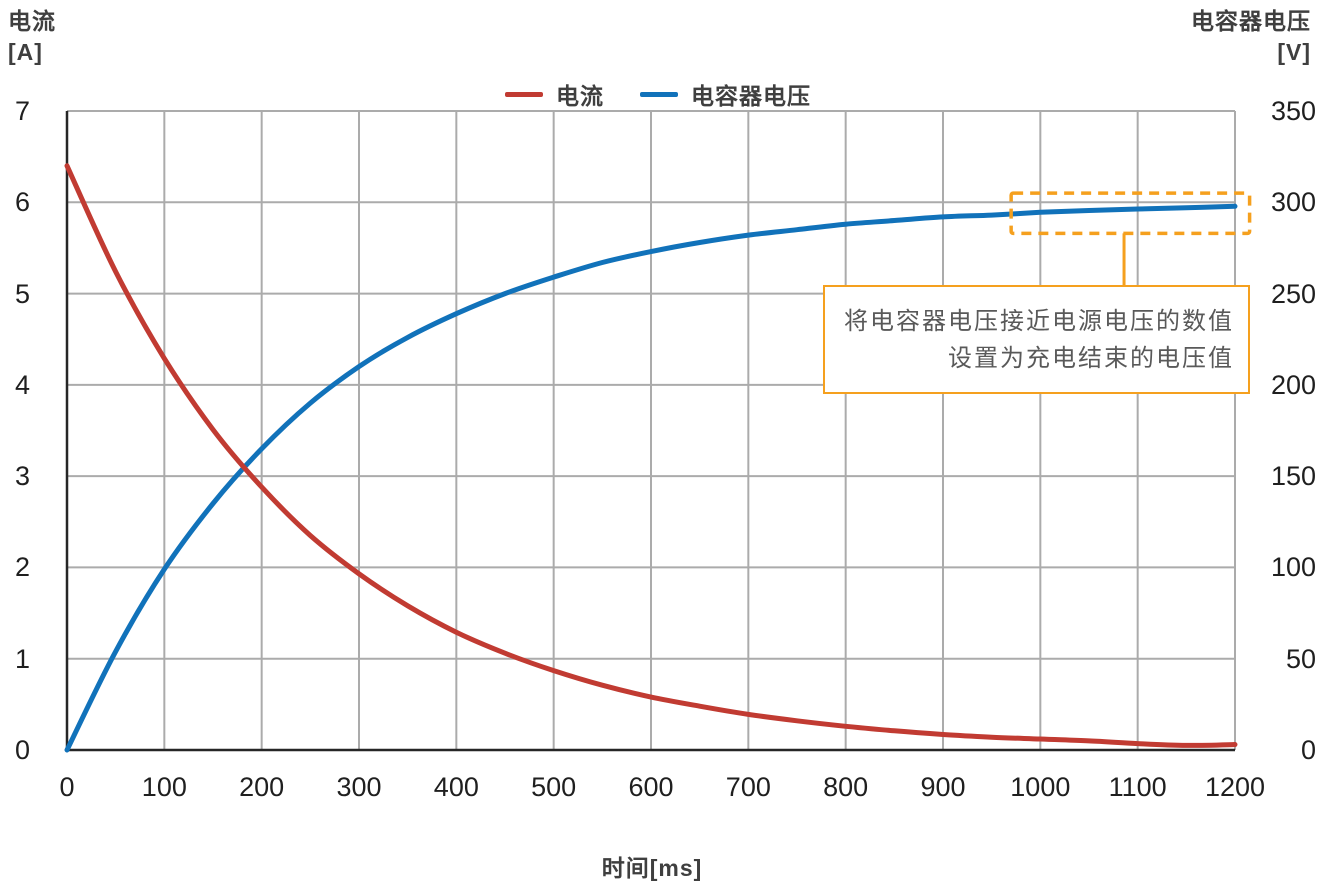 This screenshot has width=1319, height=883. I want to click on left-axis-tick-label: 6, so click(22, 202).